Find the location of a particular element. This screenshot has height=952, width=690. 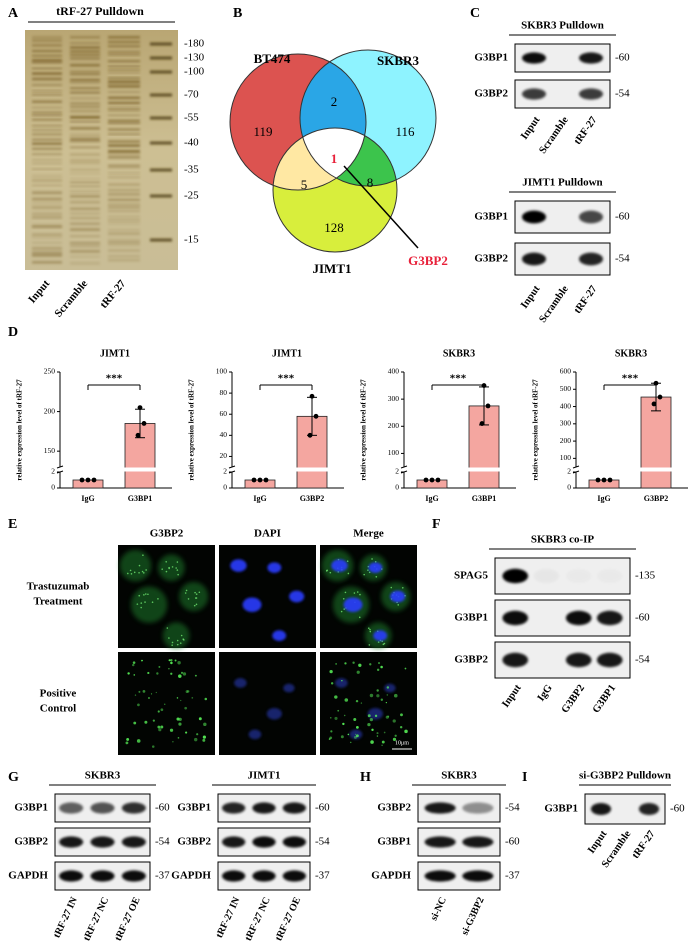

panel-label: B is located at coordinates (237, 13).